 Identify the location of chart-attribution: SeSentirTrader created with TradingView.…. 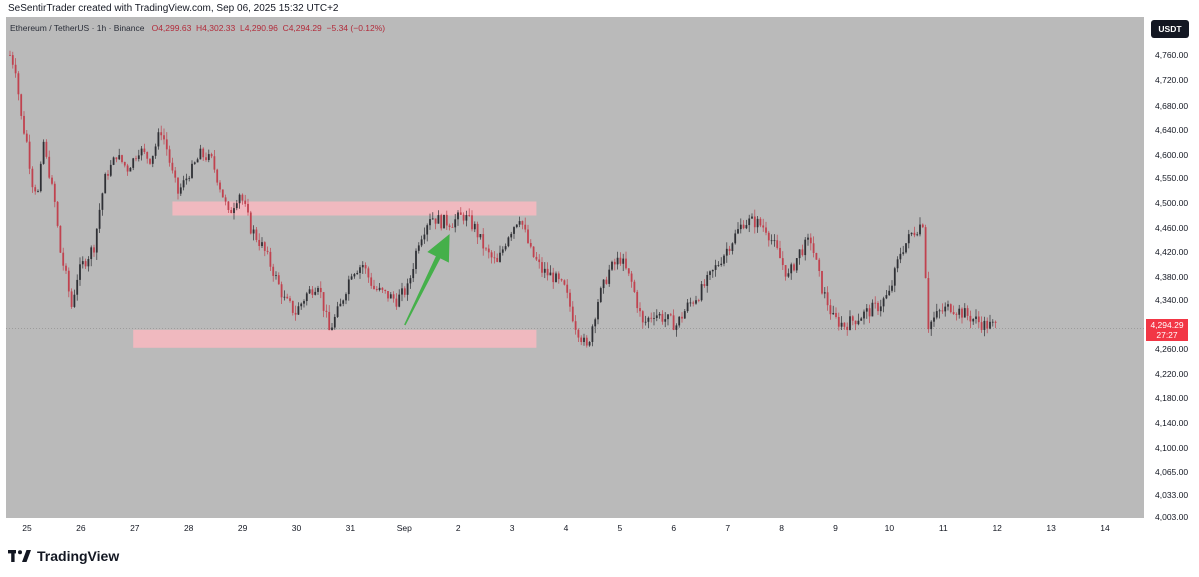
(173, 8).